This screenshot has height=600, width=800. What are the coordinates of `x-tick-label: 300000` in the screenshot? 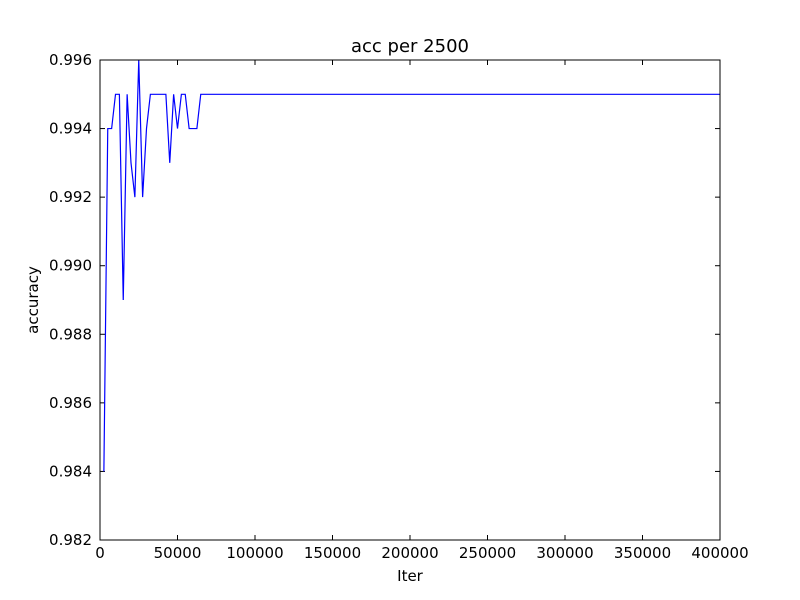 It's located at (564, 553).